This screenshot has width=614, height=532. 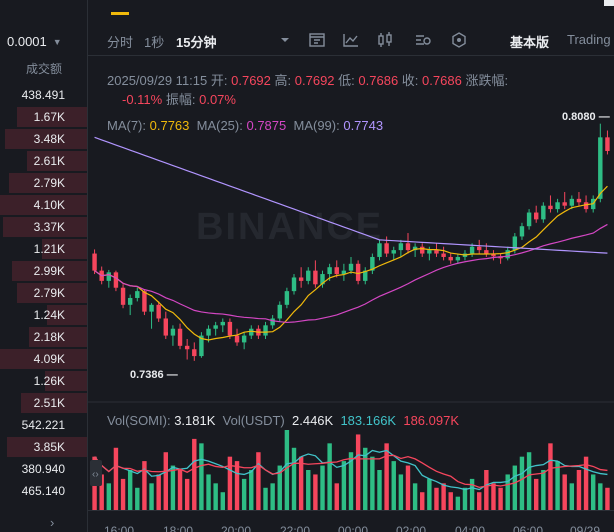 What do you see at coordinates (43, 491) in the screenshot?
I see `order-book-row: 465.140` at bounding box center [43, 491].